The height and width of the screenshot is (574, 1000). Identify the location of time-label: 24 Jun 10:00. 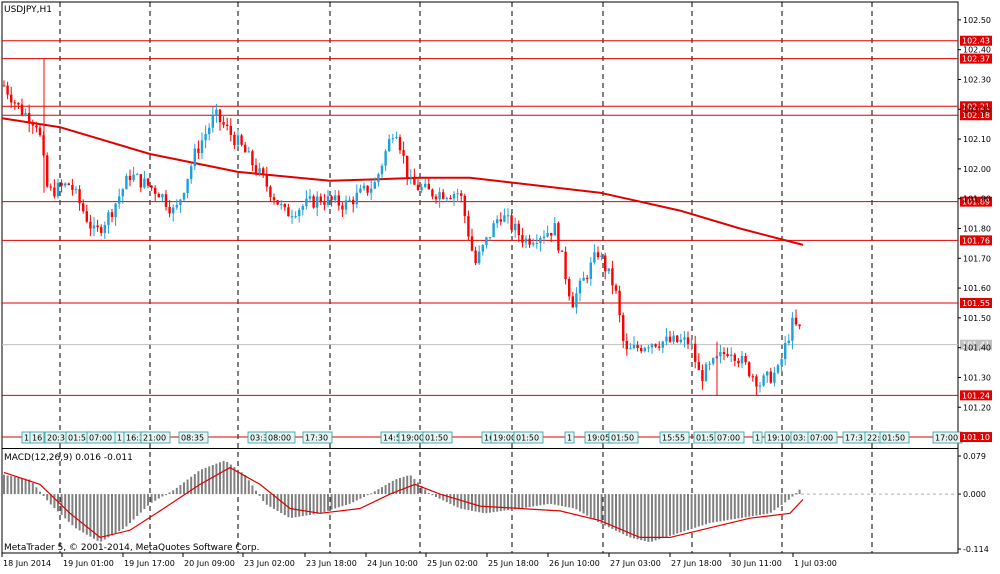
(392, 563).